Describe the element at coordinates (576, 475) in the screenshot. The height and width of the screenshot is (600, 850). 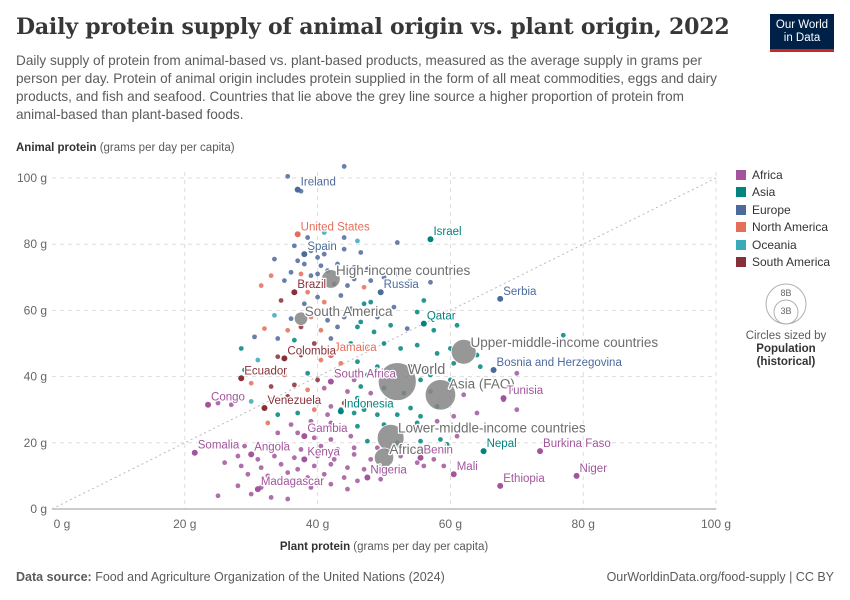
I see `data-point-niger` at that location.